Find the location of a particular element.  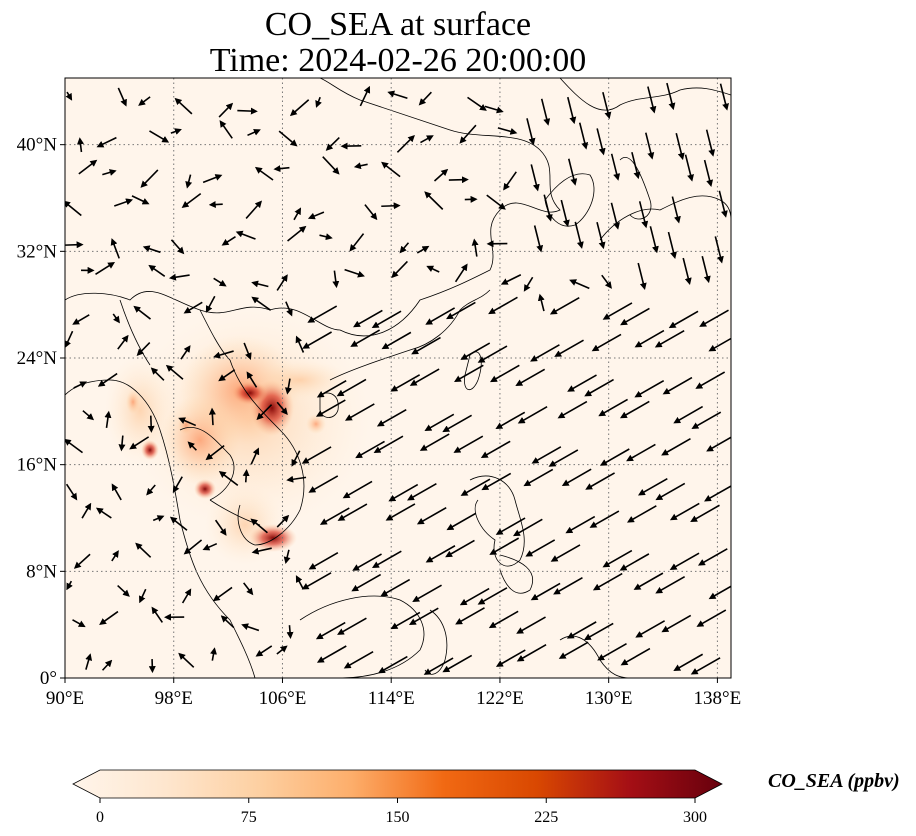

y-tick-label: 8°N is located at coordinates (41, 571).